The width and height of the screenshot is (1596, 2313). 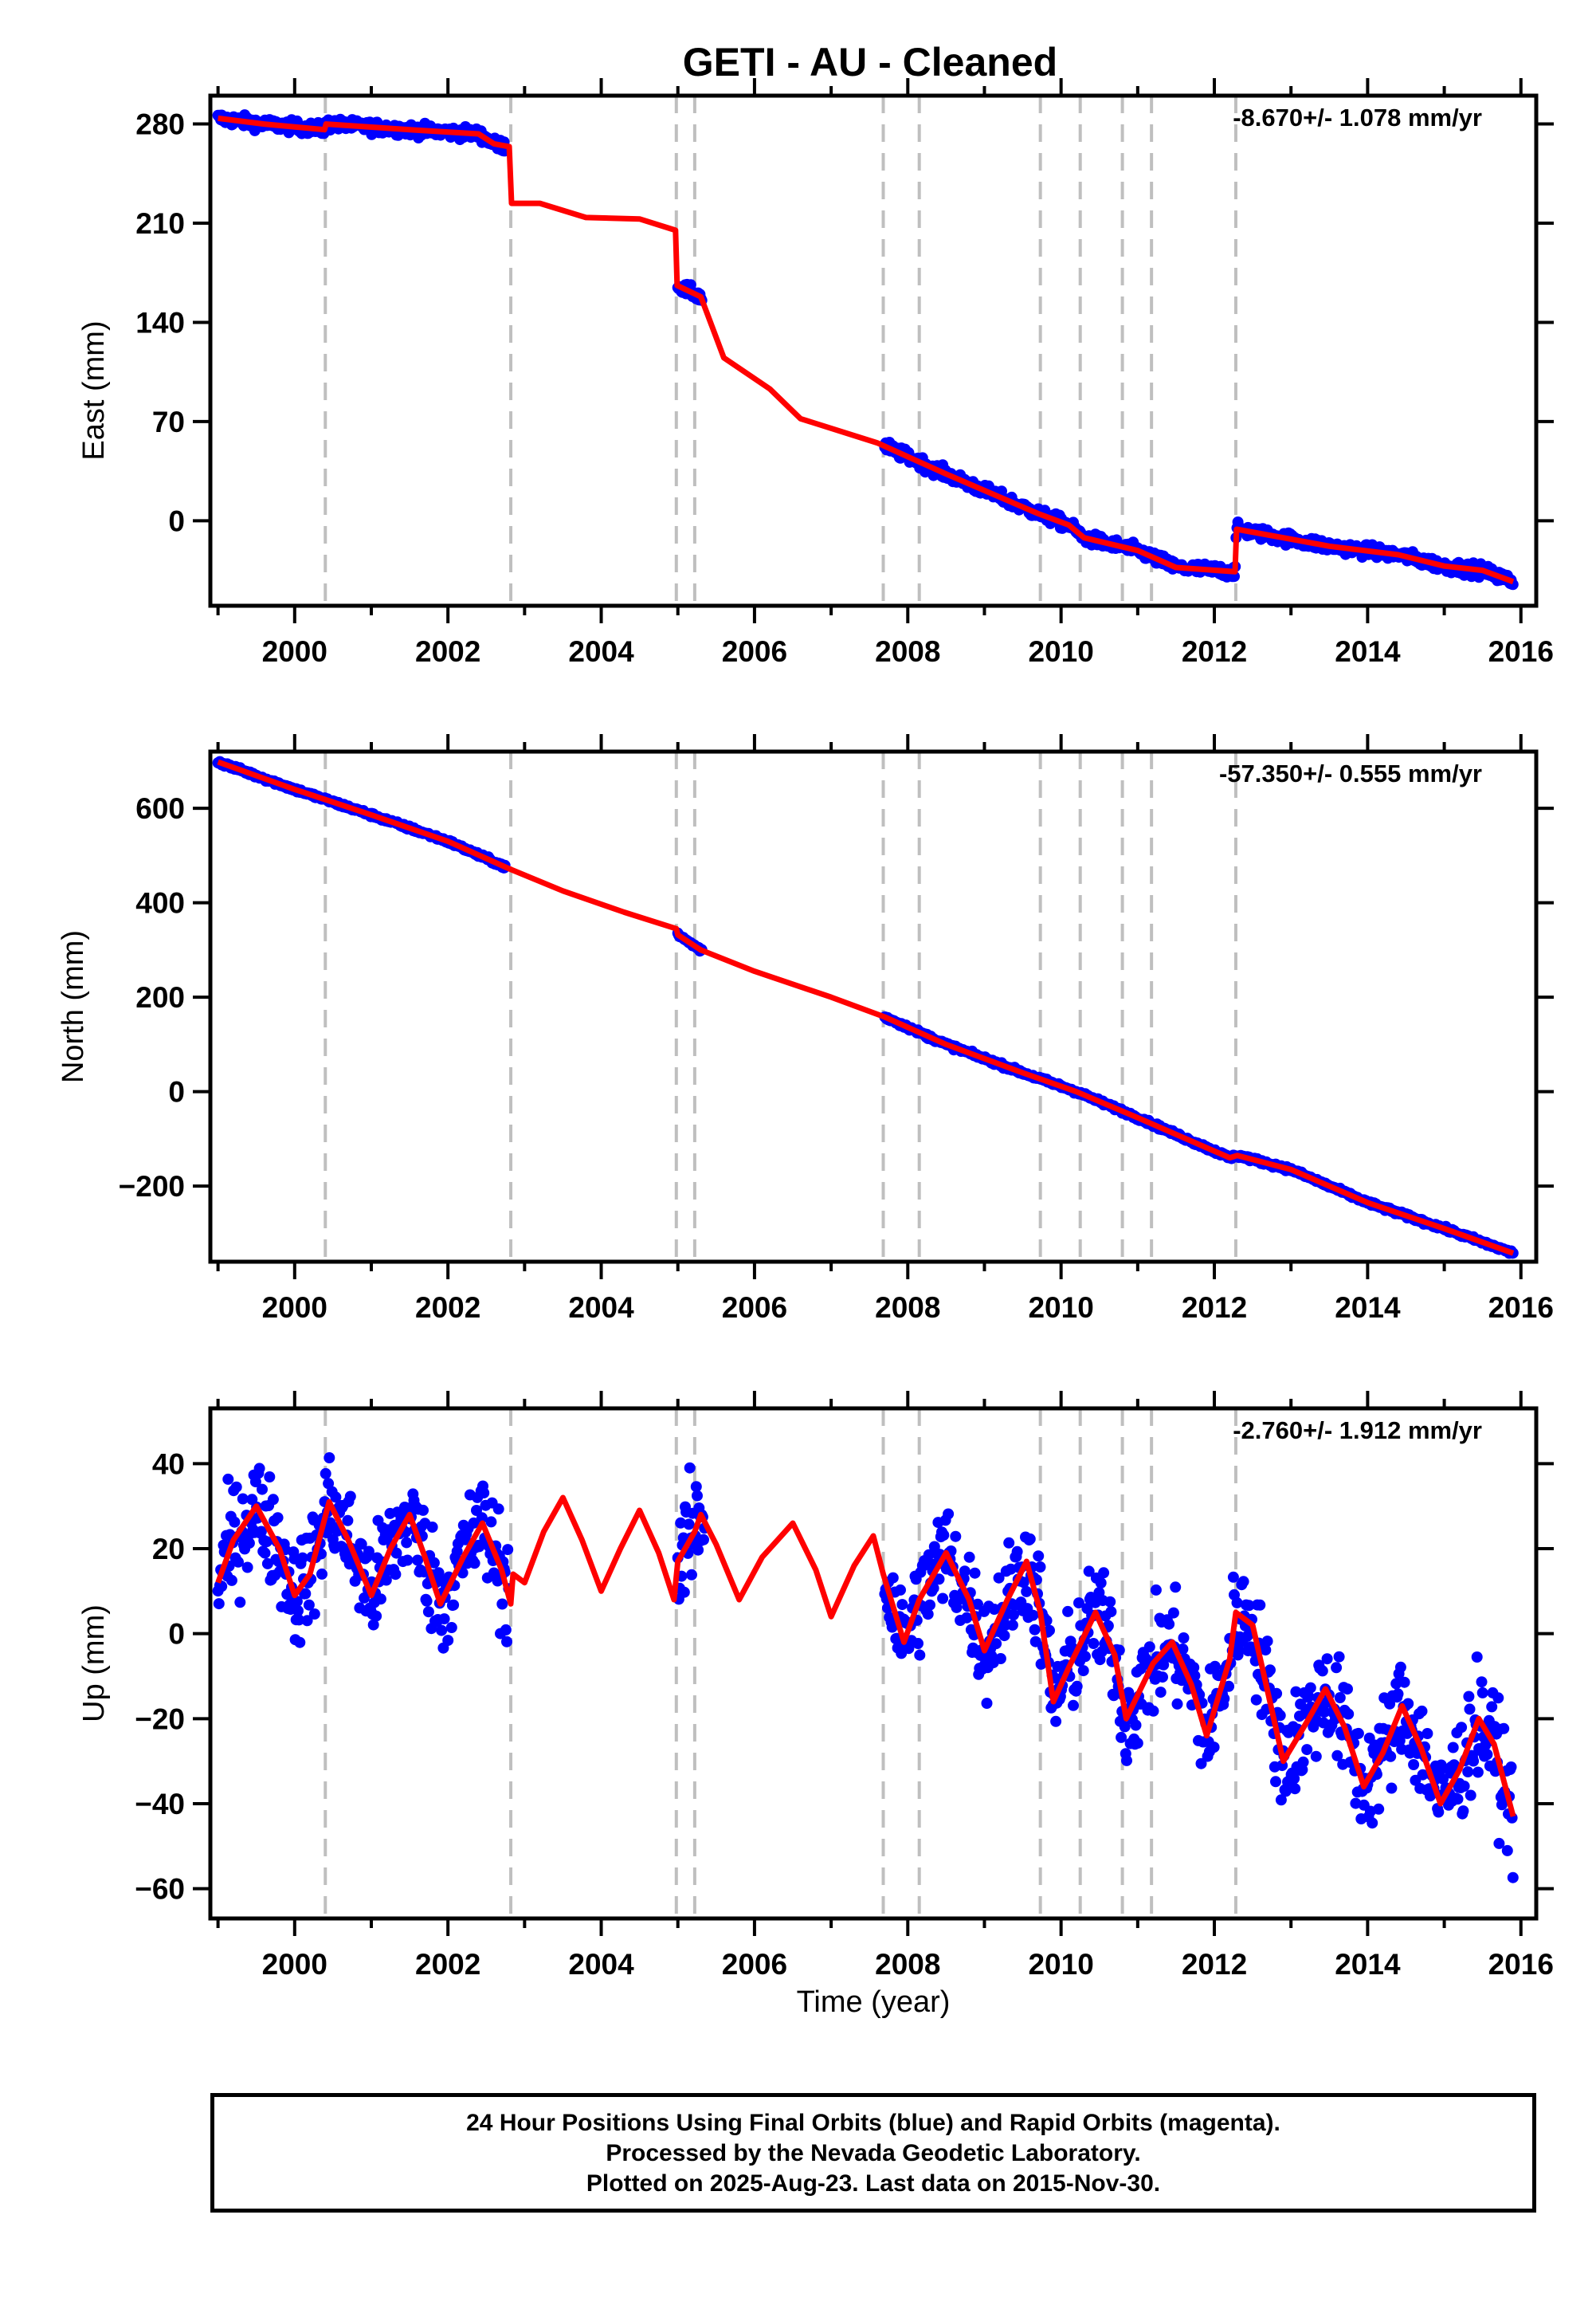 I want to click on y-tick-label: −20, so click(x=160, y=1719).